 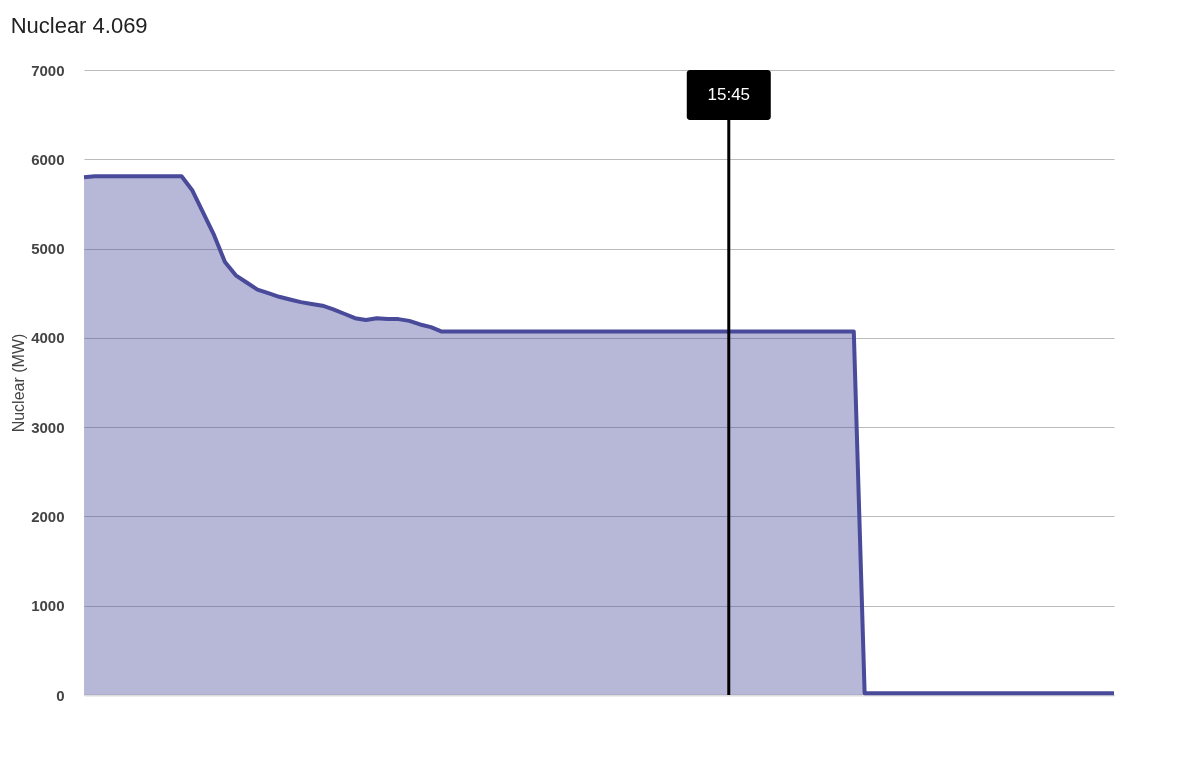 What do you see at coordinates (19, 383) in the screenshot?
I see `y-axis-title: Nuclear (MW)` at bounding box center [19, 383].